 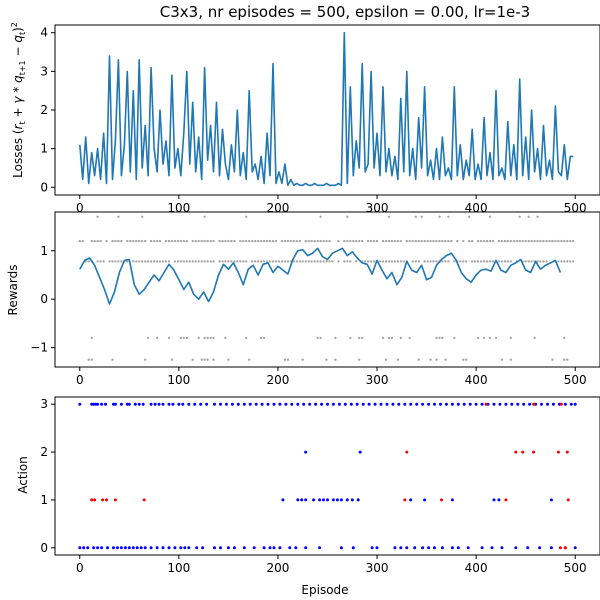 I want to click on losses-ylabel: Losses (rt + γ * qt+1 − qt)2, so click(x=18, y=100).